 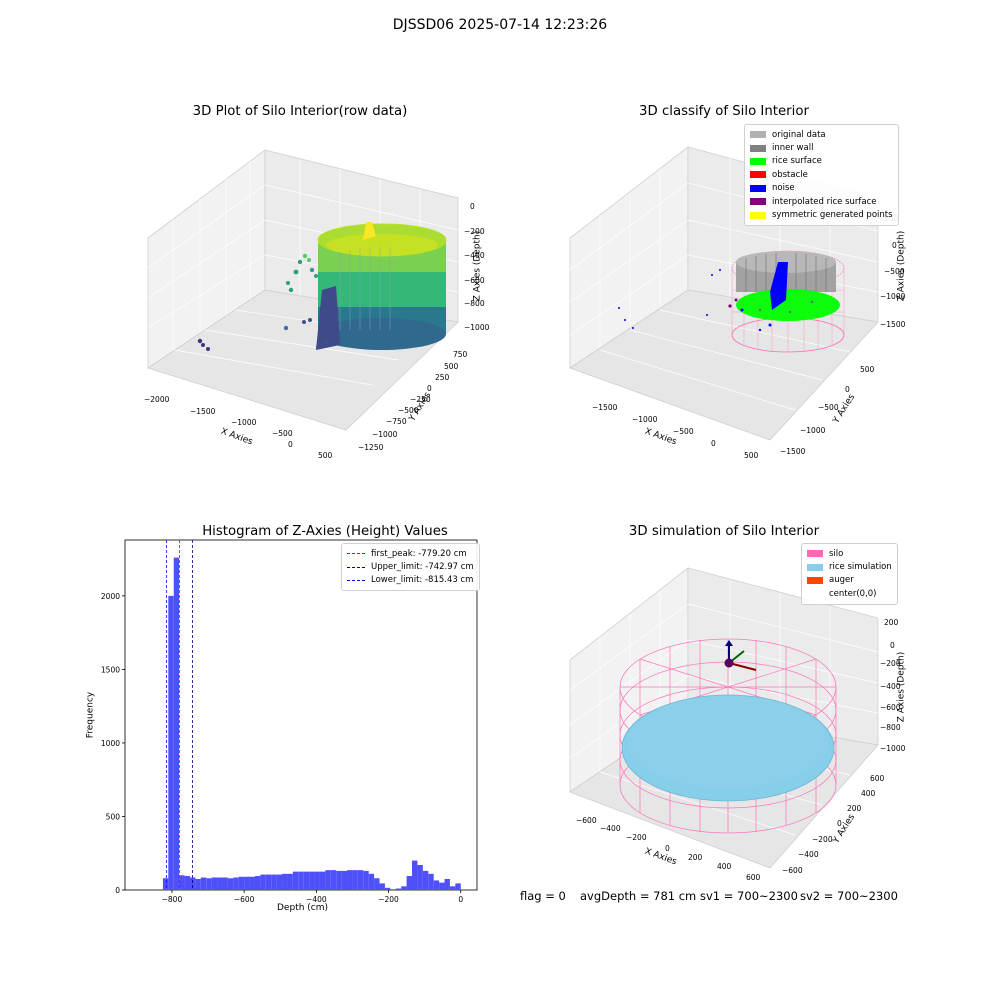 What do you see at coordinates (783, 188) in the screenshot?
I see `legend-label: noise` at bounding box center [783, 188].